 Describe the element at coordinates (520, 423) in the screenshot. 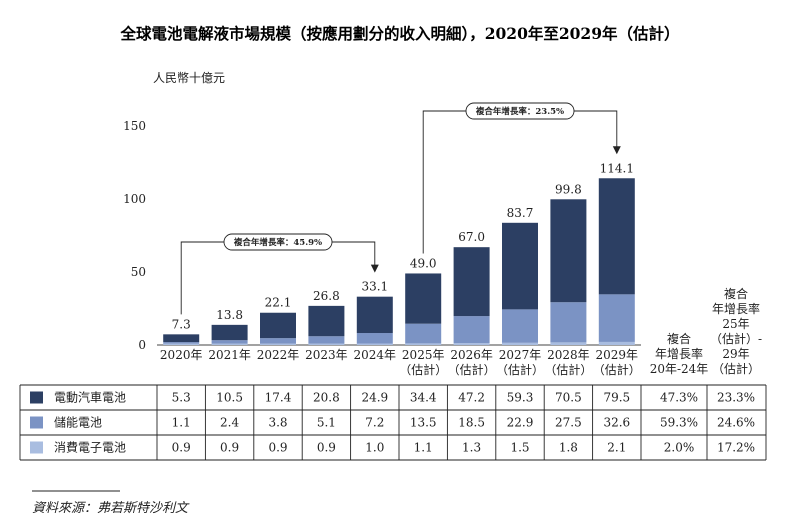

I see `table-cell: 22.9` at that location.